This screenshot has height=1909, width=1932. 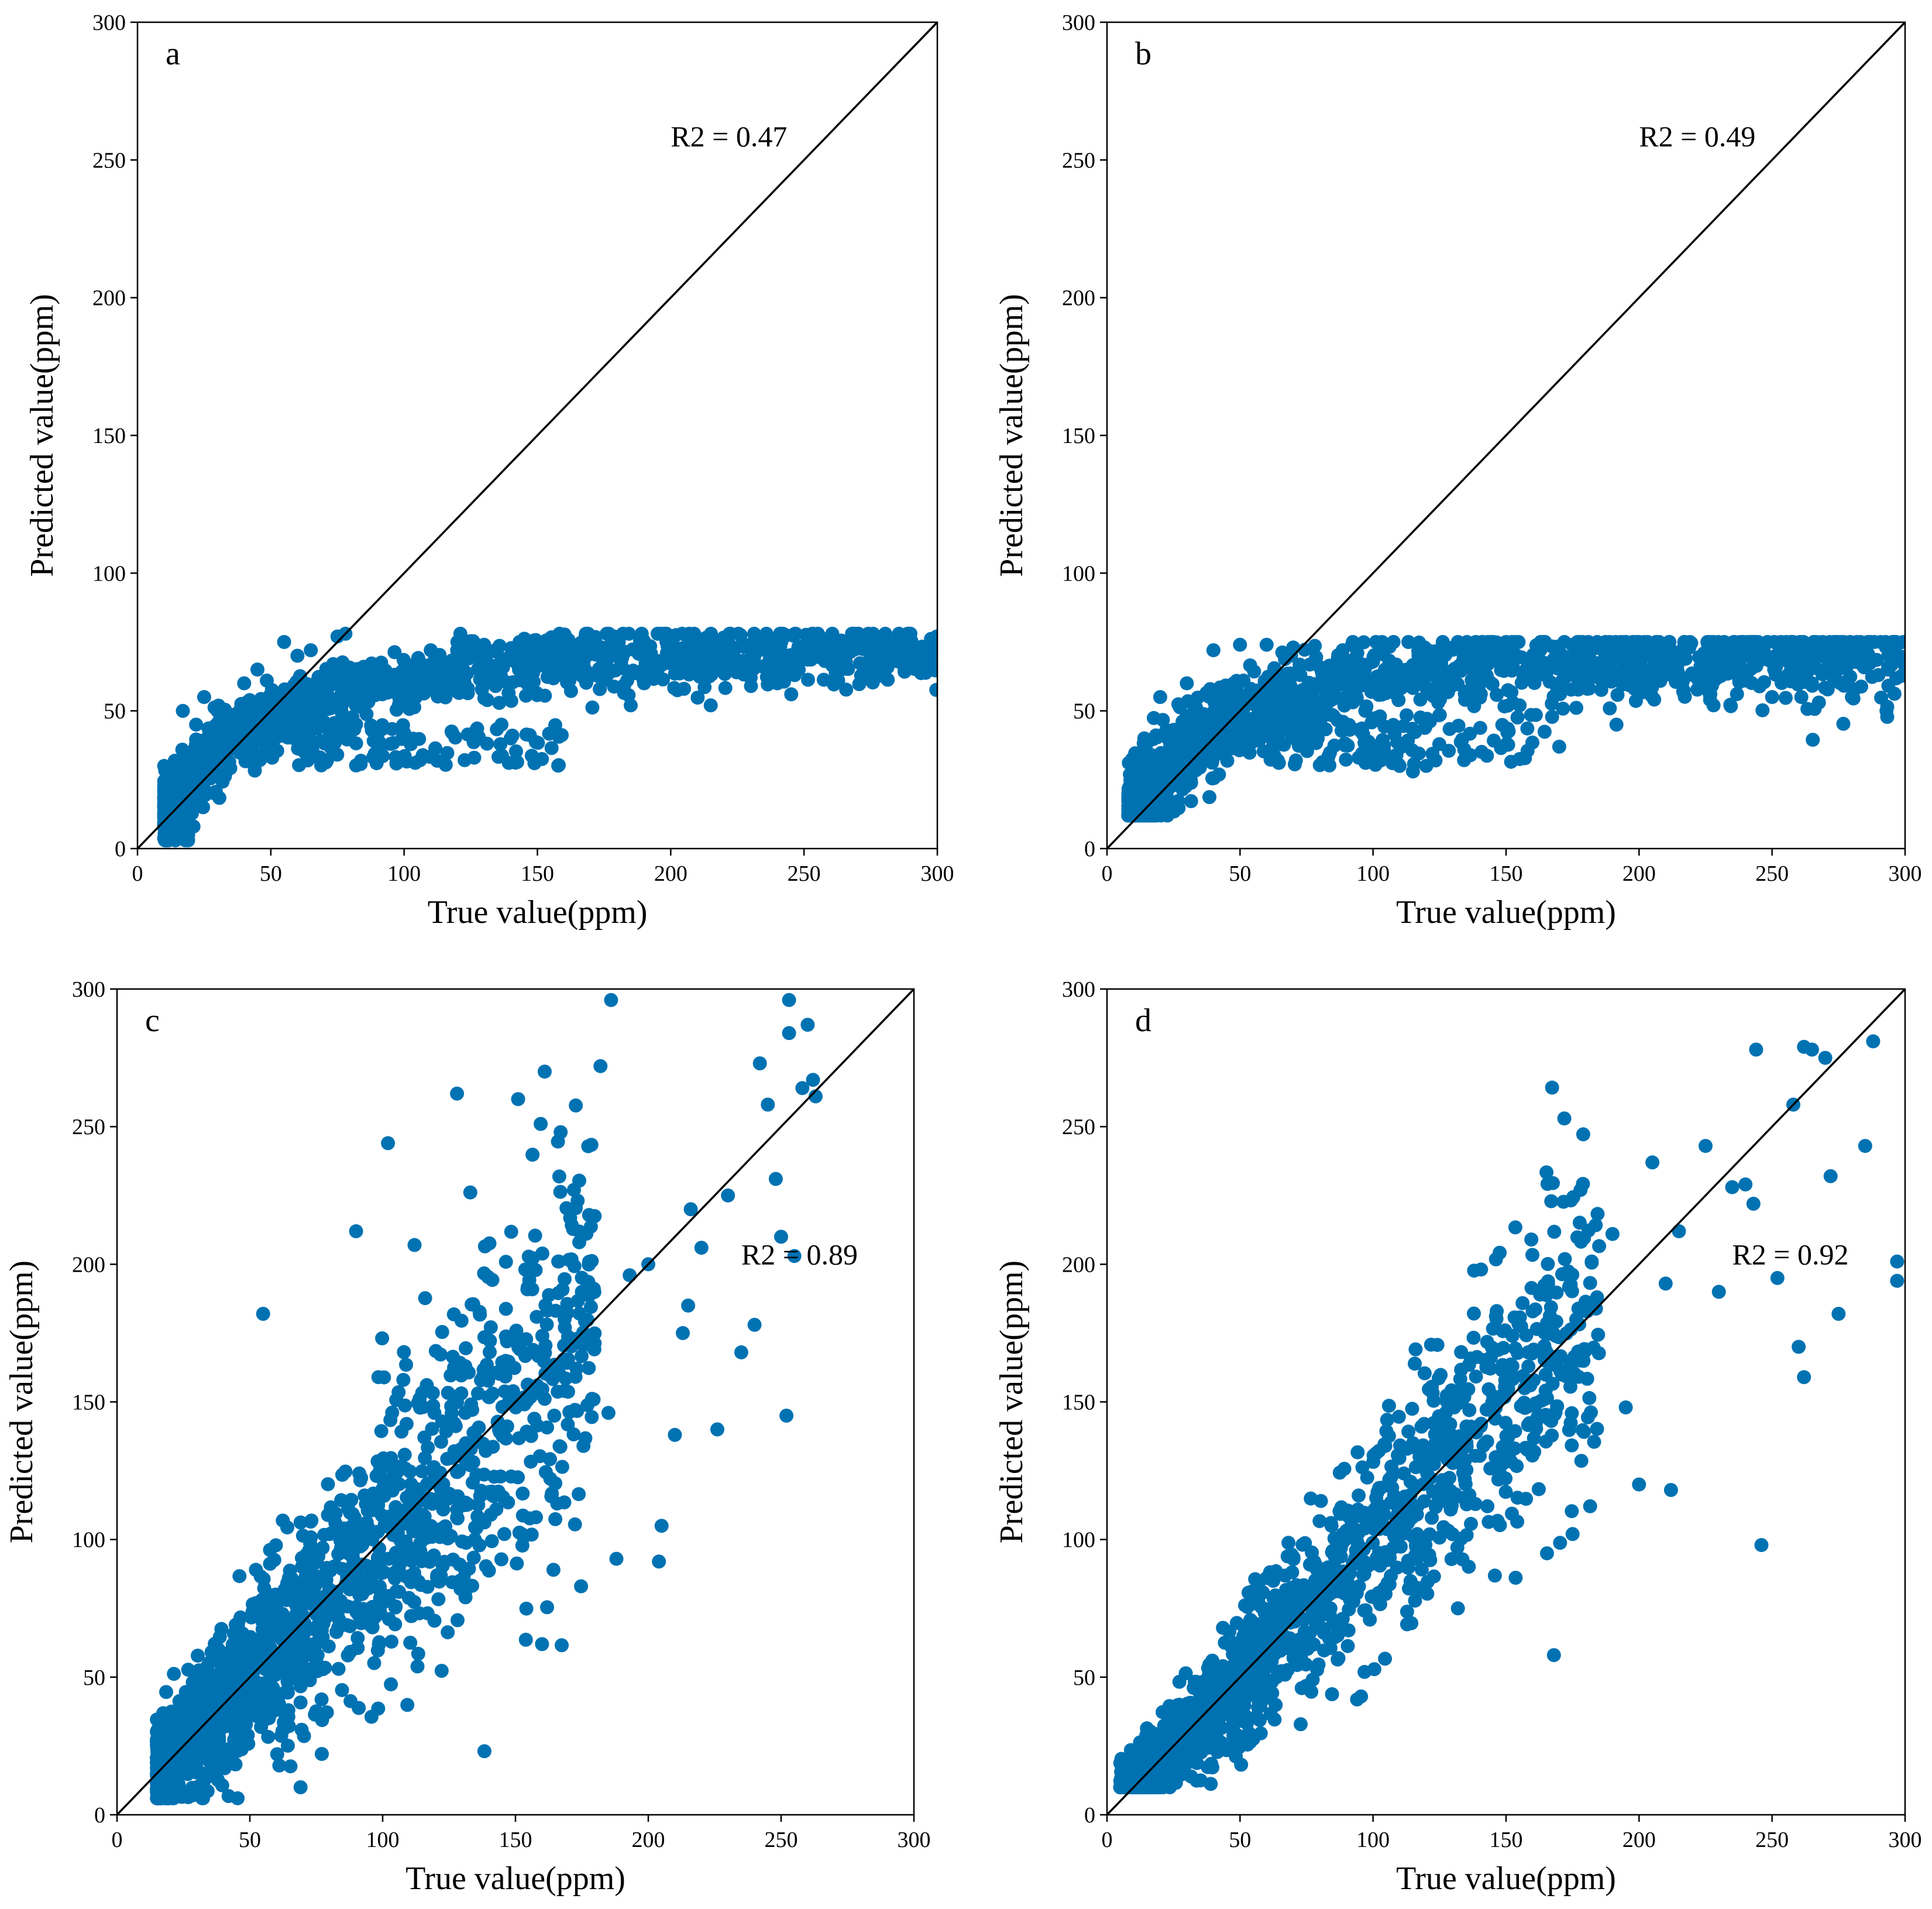 What do you see at coordinates (109, 23) in the screenshot?
I see `y-tick-label: 300` at bounding box center [109, 23].